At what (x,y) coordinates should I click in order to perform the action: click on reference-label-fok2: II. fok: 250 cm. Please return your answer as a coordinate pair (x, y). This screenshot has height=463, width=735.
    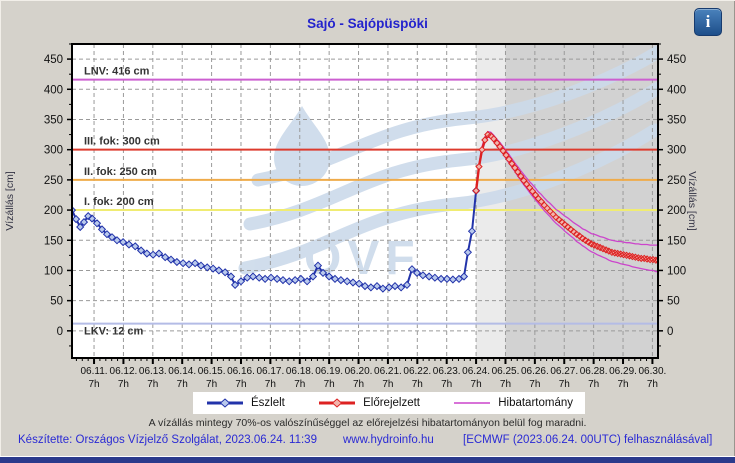
    Looking at the image, I should click on (120, 172).